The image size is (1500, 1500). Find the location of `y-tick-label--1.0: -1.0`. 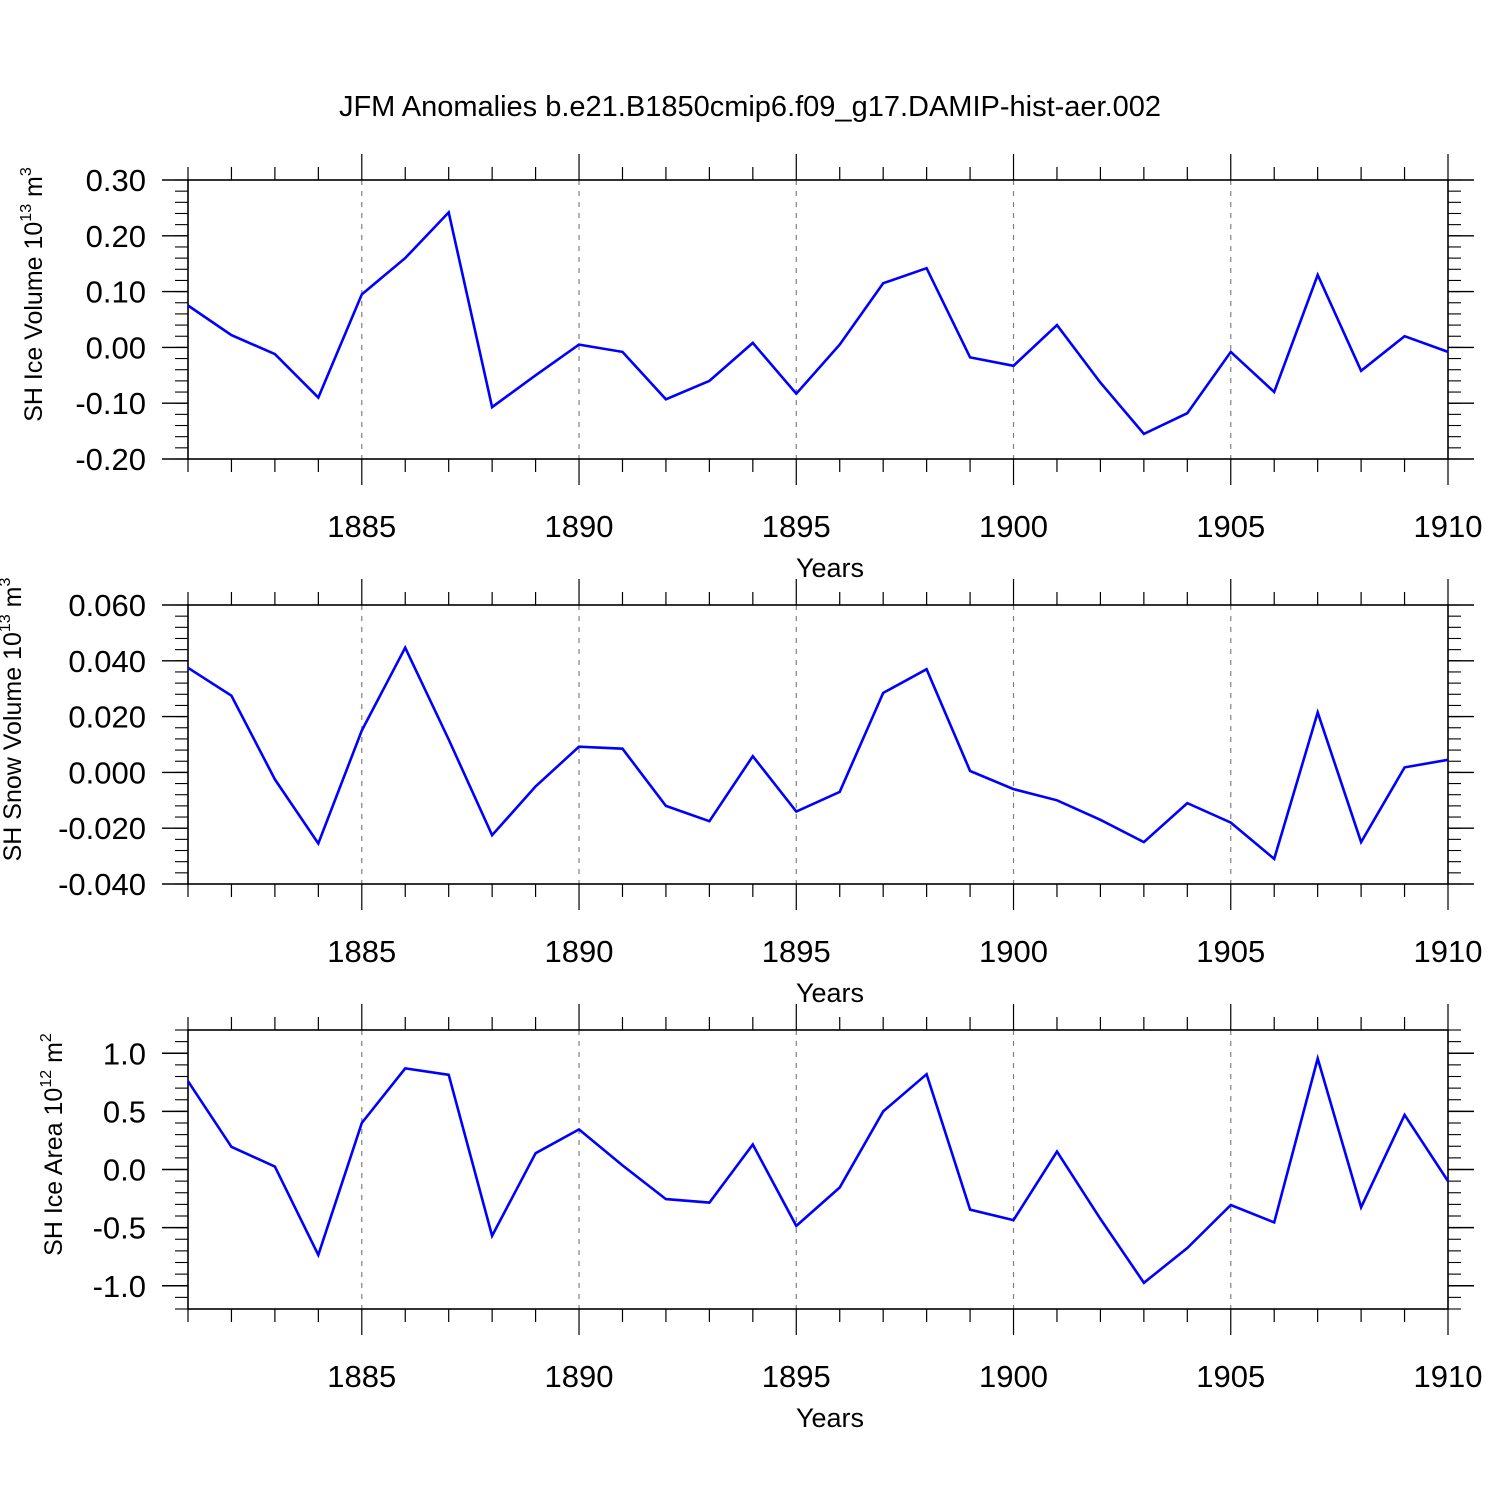

y-tick-label--1.0: -1.0 is located at coordinates (119, 1286).